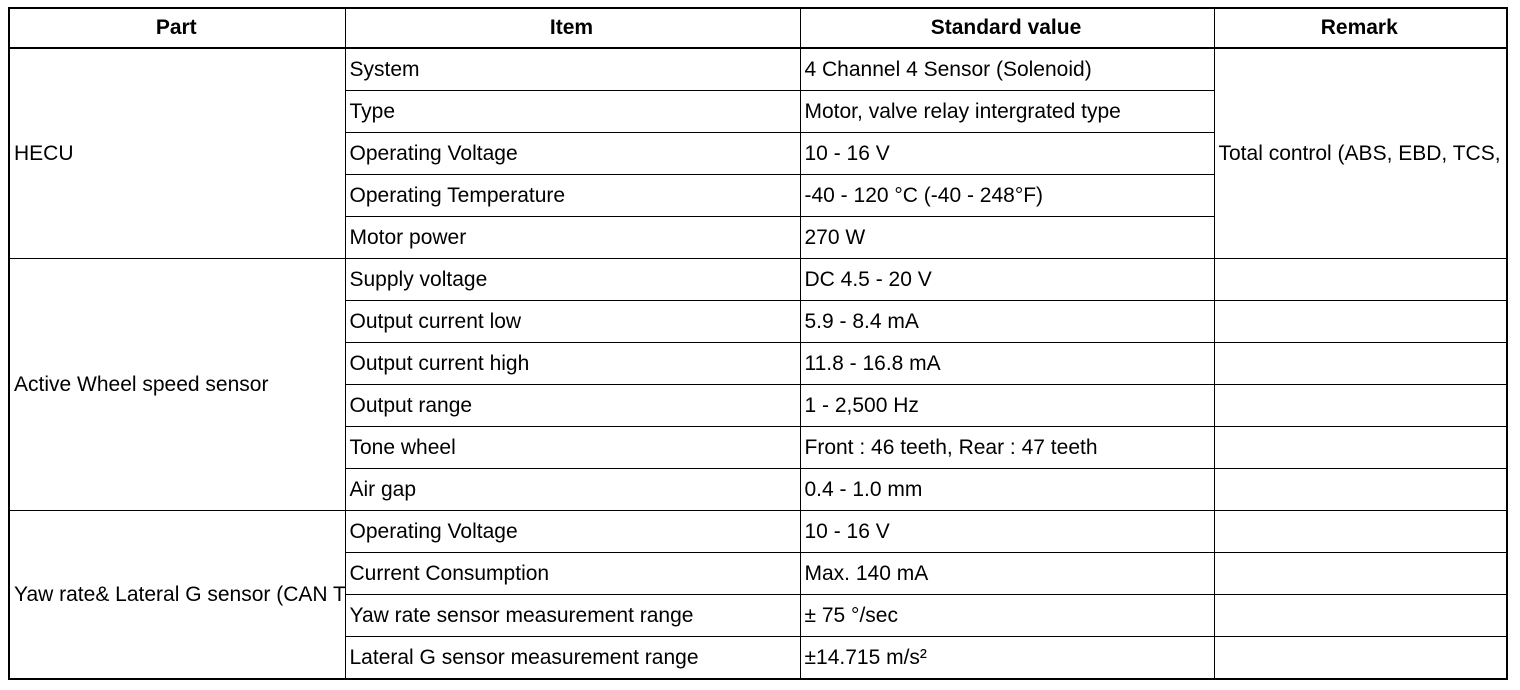  I want to click on item-cell: Air gap, so click(572, 489).